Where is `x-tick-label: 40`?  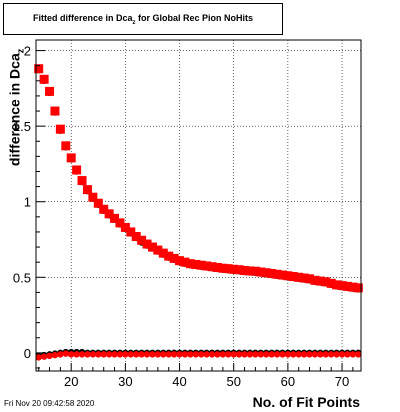 x-tick-label: 40 is located at coordinates (179, 381).